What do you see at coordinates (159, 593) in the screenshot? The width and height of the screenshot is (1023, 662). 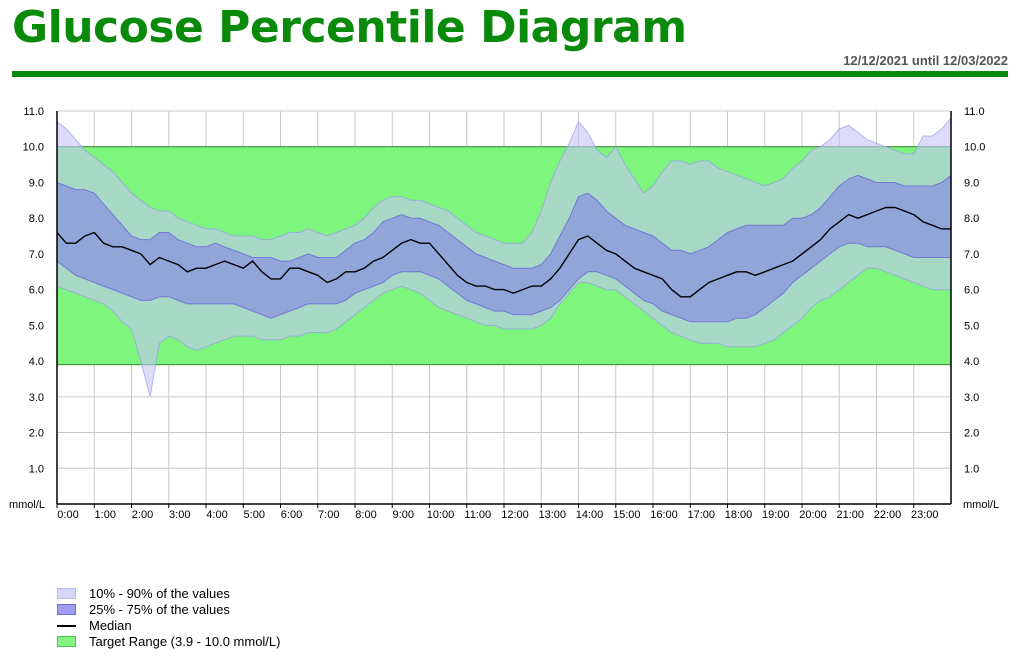 I see `legend-label-outer-band: 10% - 90% of the values` at bounding box center [159, 593].